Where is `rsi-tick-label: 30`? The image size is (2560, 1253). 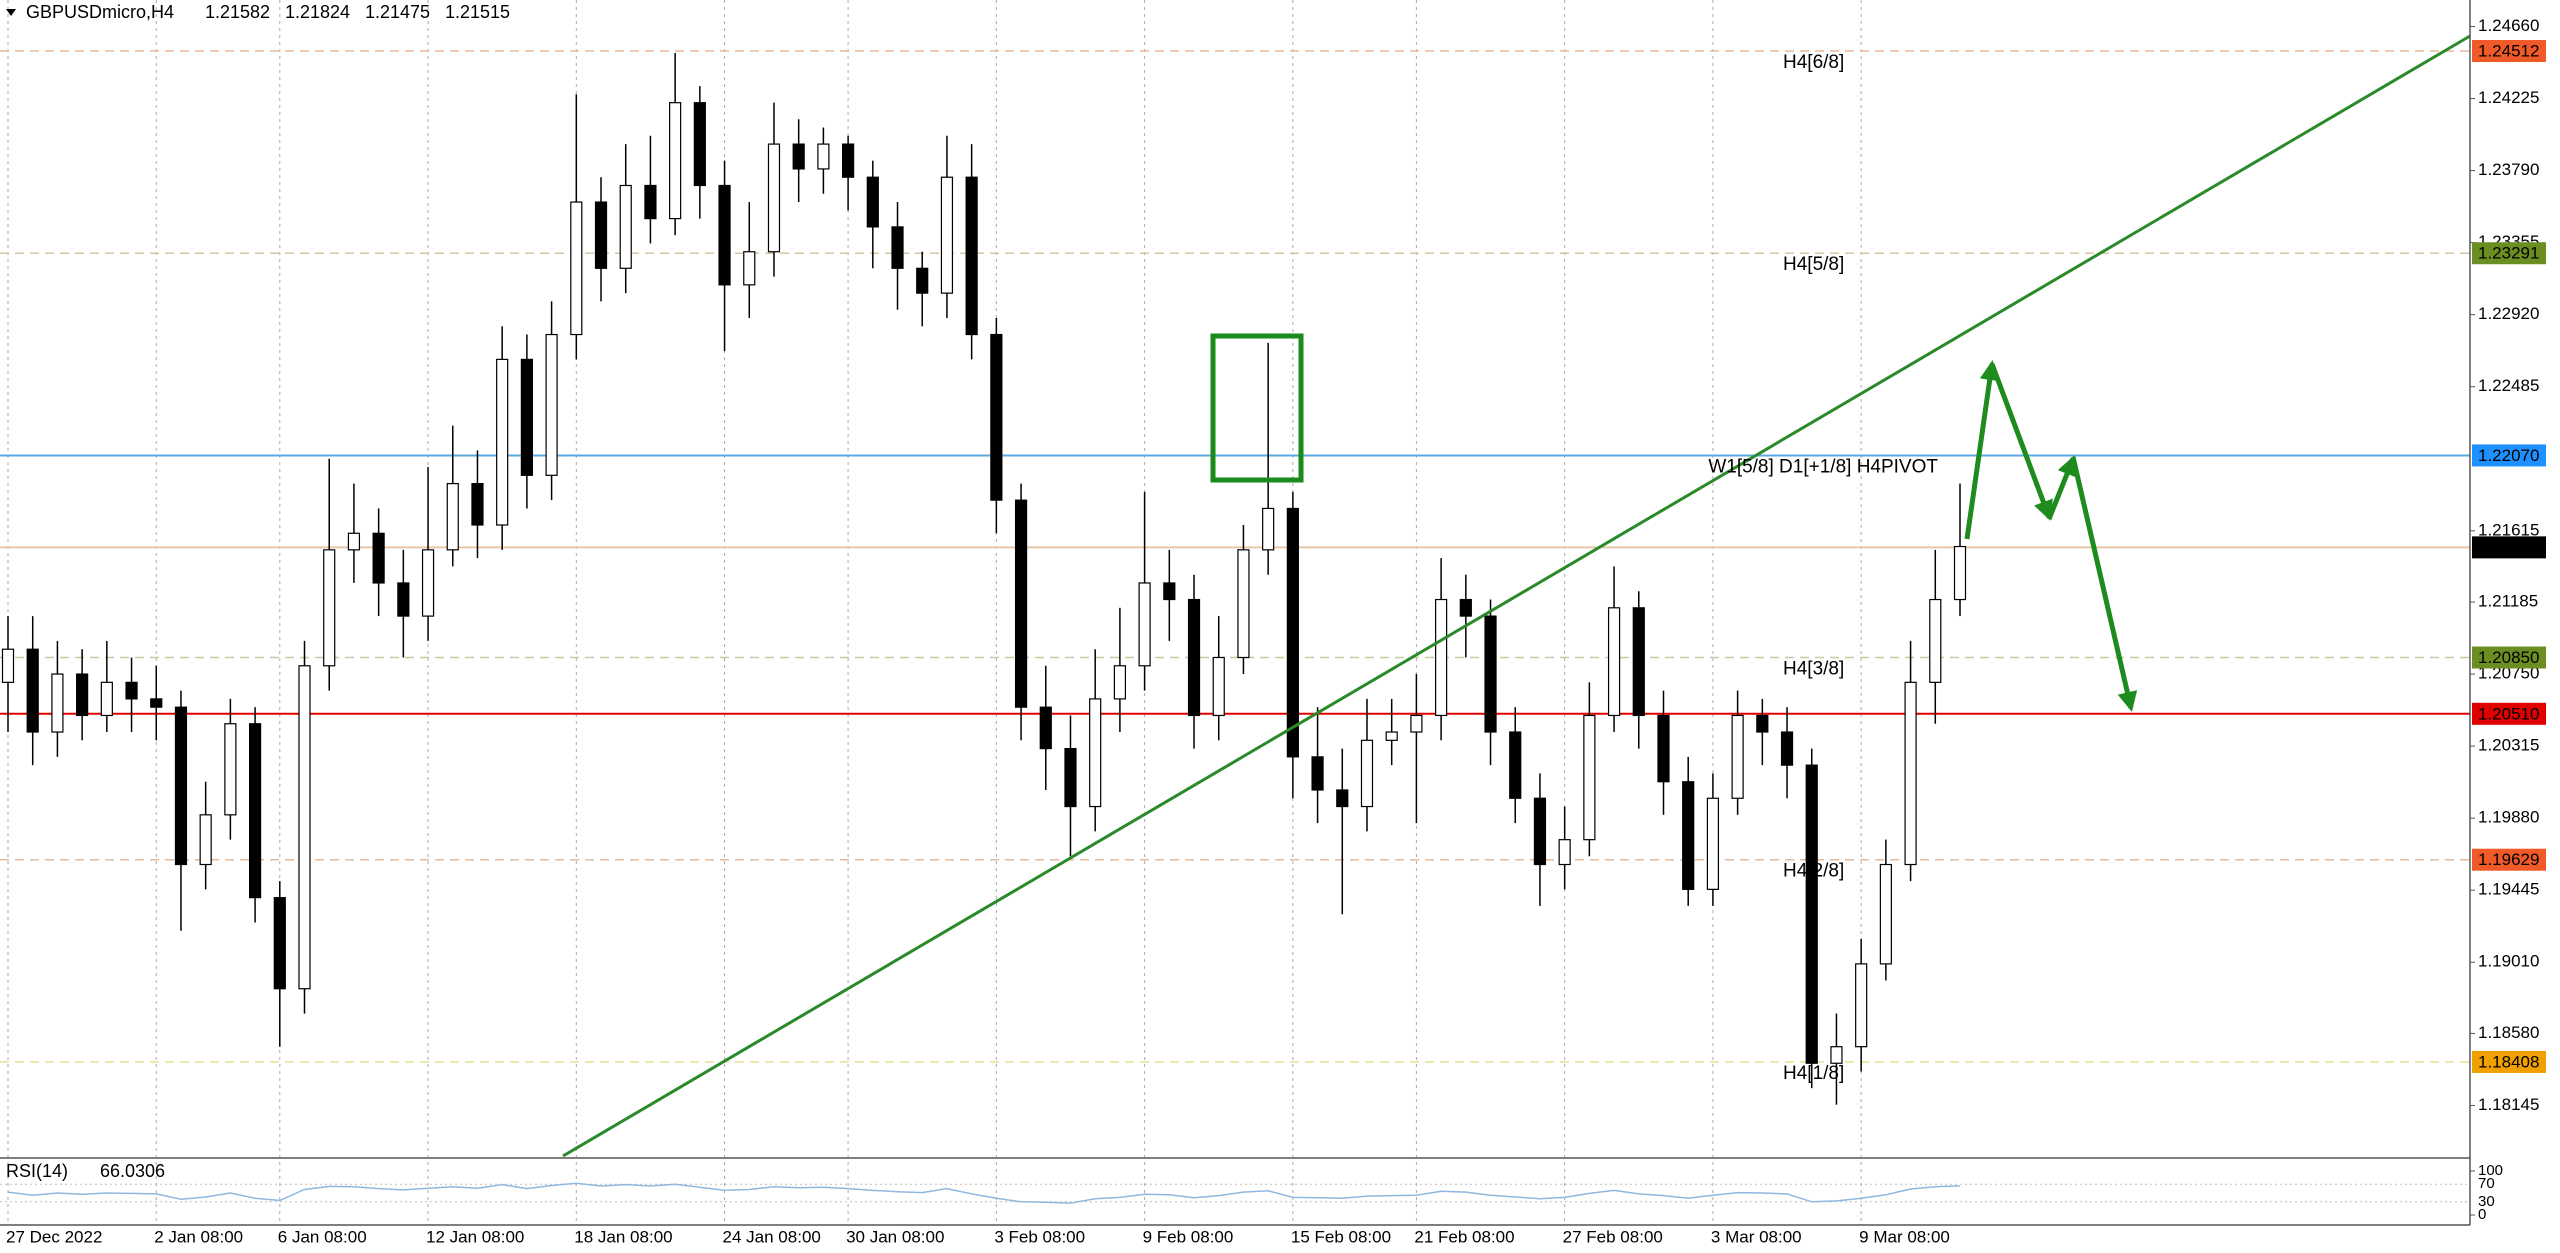
rsi-tick-label: 30 is located at coordinates (2486, 1201).